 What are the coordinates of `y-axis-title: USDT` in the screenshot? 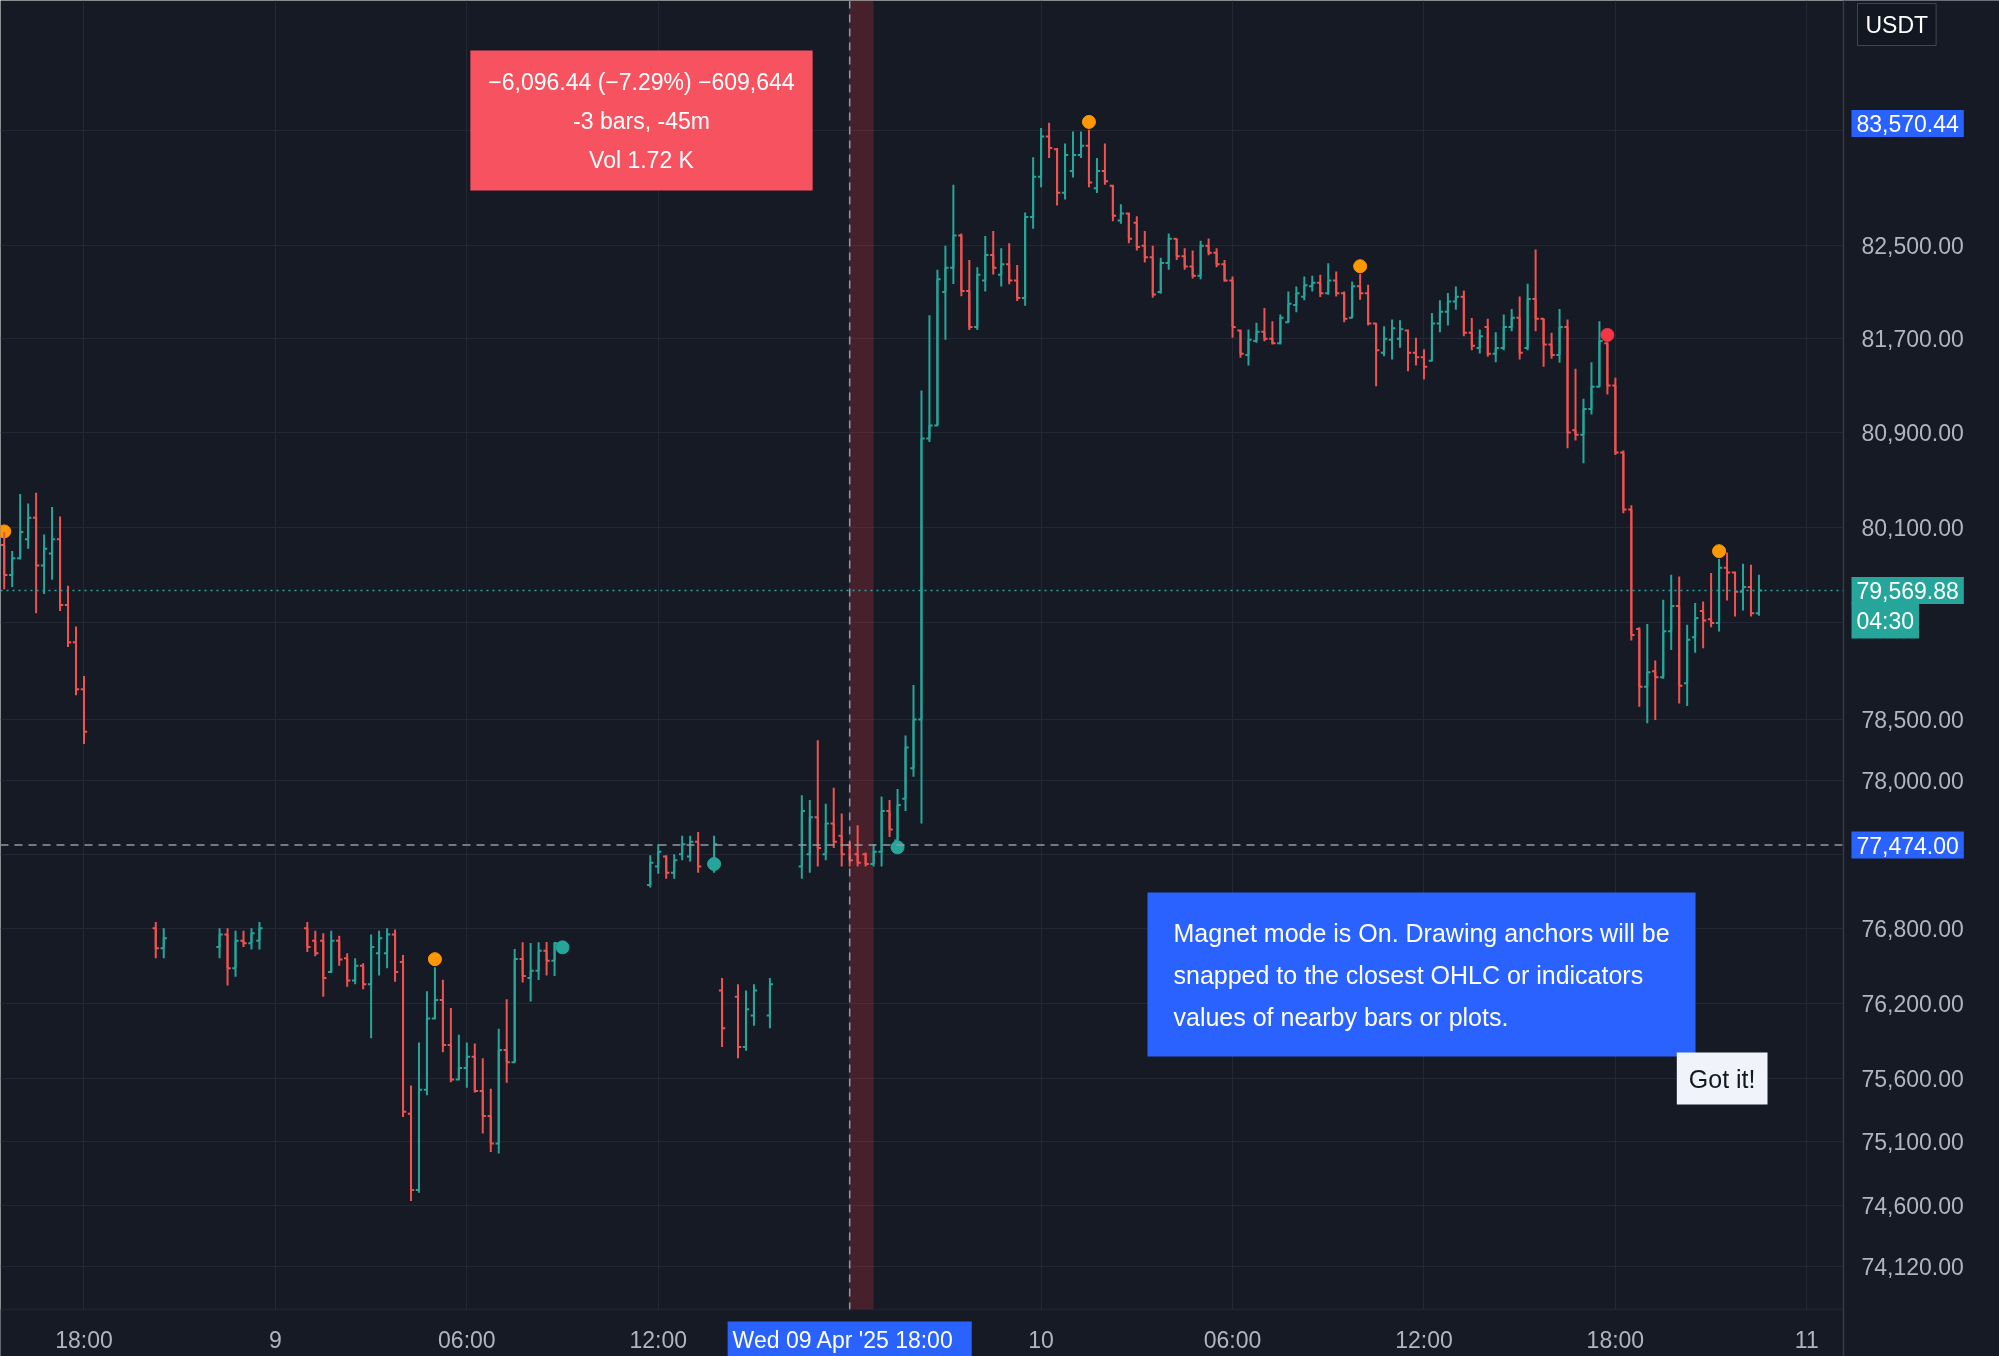 It's located at (1897, 24).